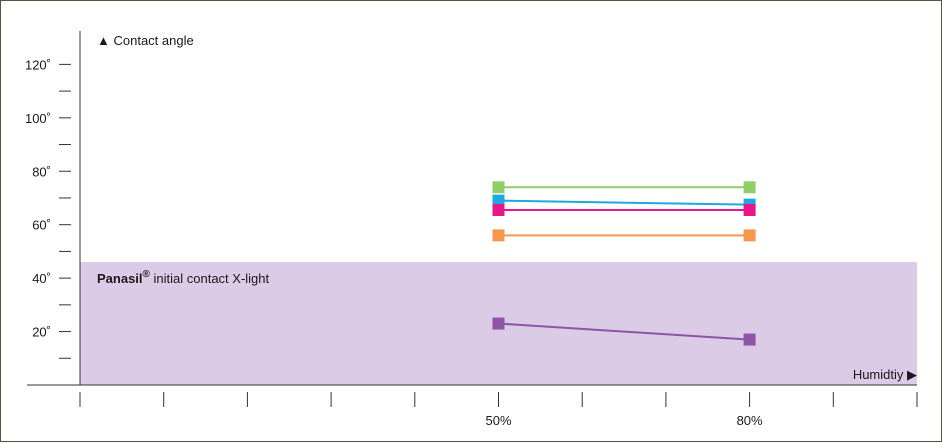 The height and width of the screenshot is (443, 942). Describe the element at coordinates (41, 278) in the screenshot. I see `y-tick-label: 40˚` at that location.